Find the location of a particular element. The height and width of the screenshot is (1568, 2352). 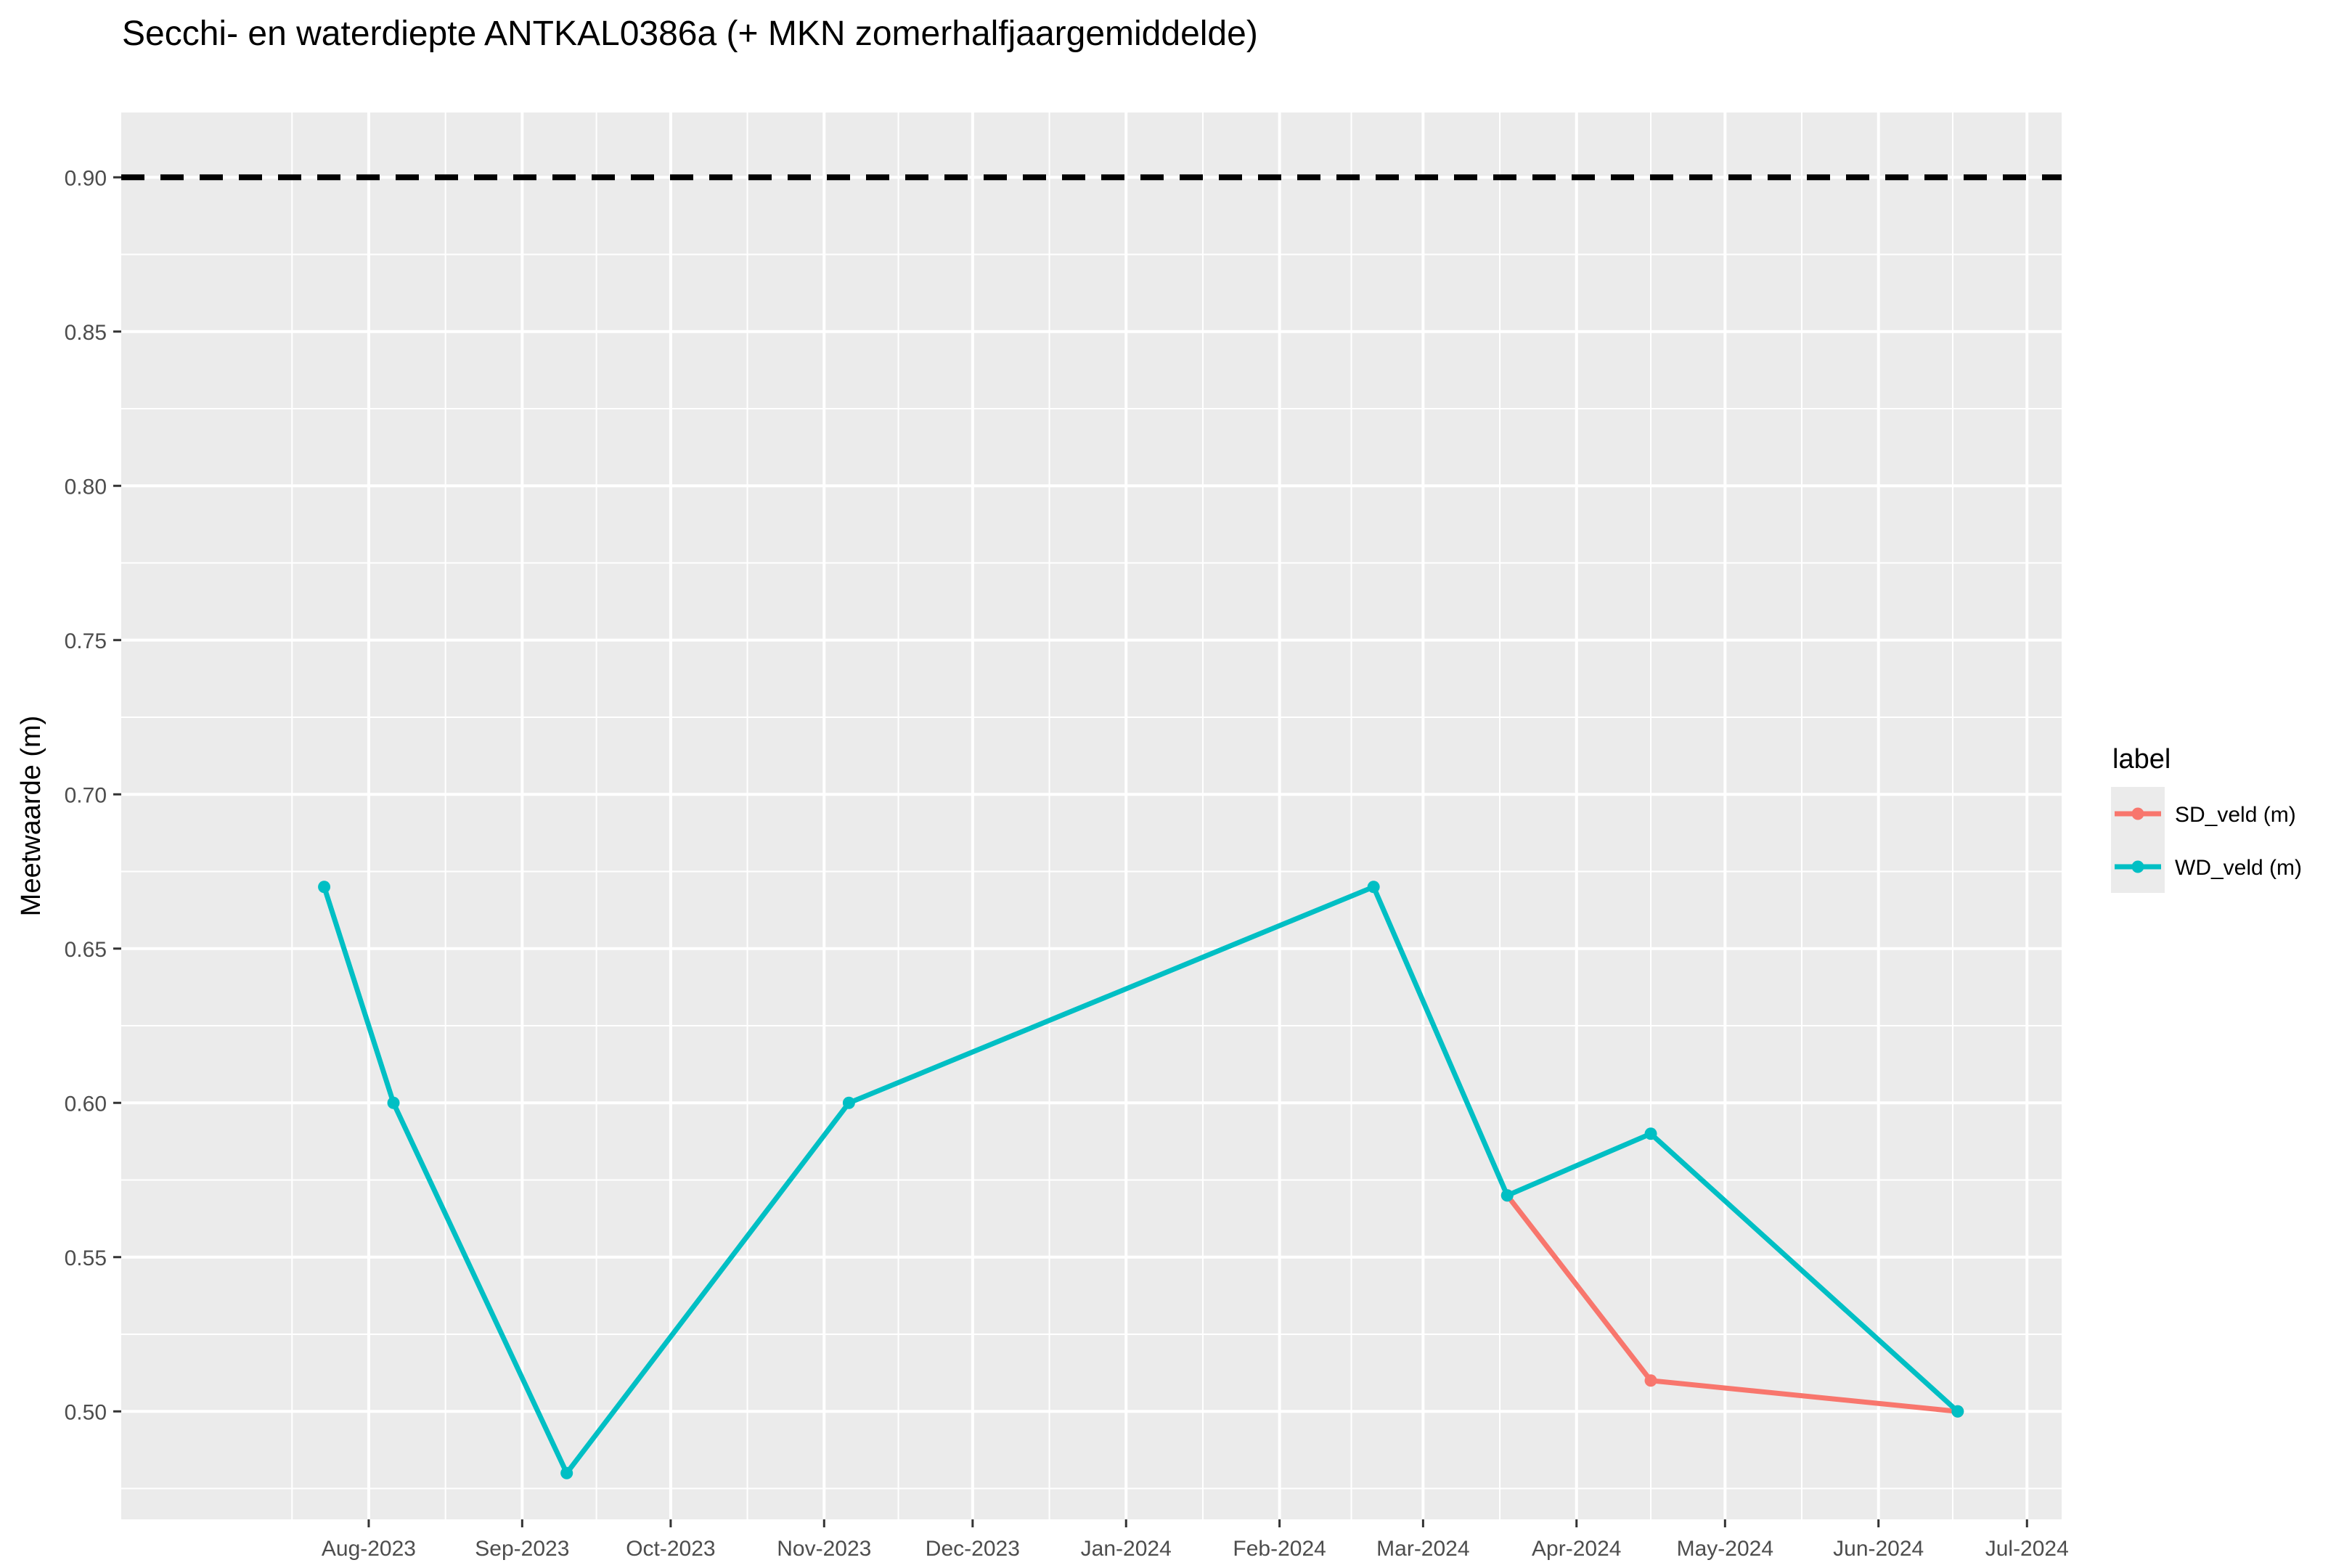

y-axis: 0.50 0.55 0.60 0.65 0.70 0.75 0.80 0.85 0.90 is located at coordinates (93, 795).